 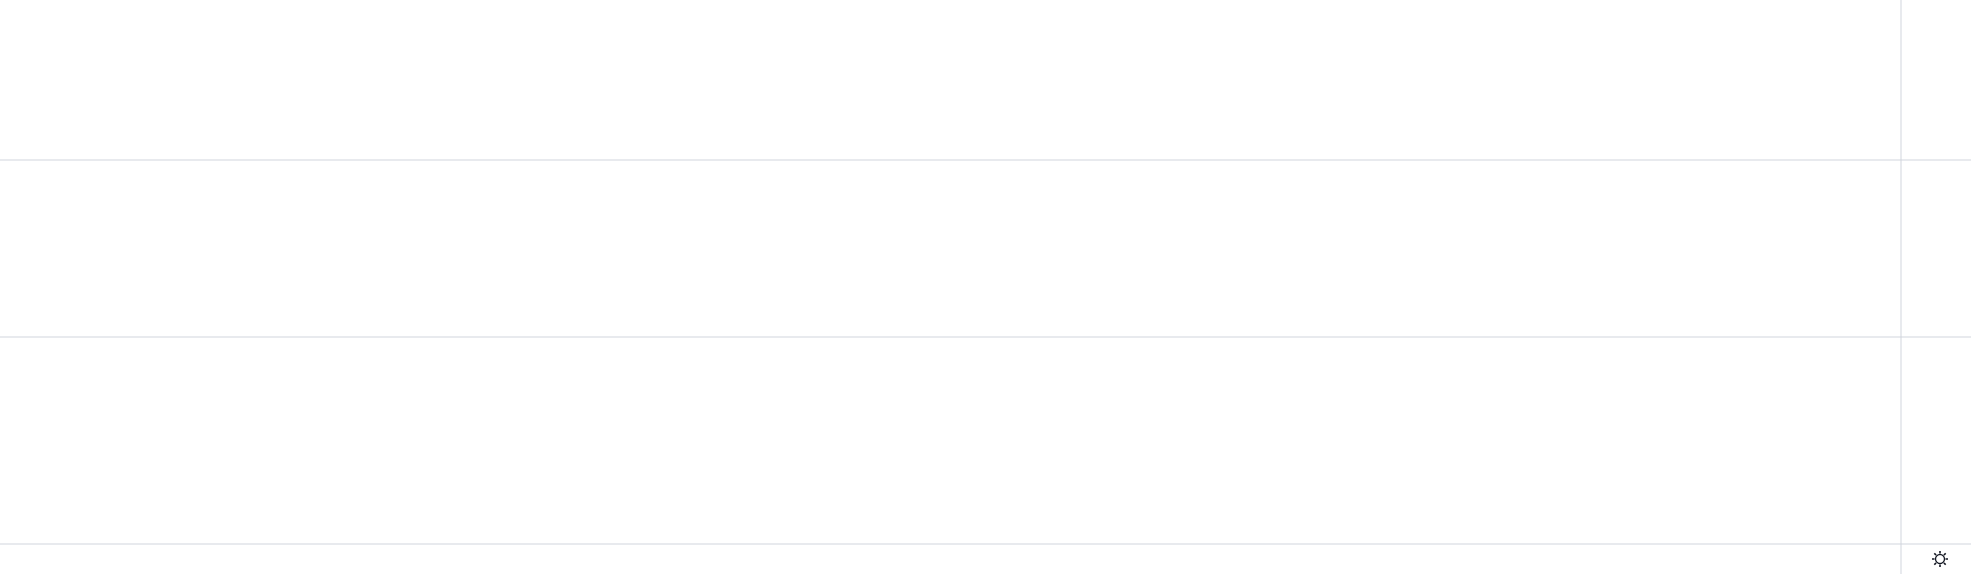 I want to click on gear-hub, so click(x=1940, y=559).